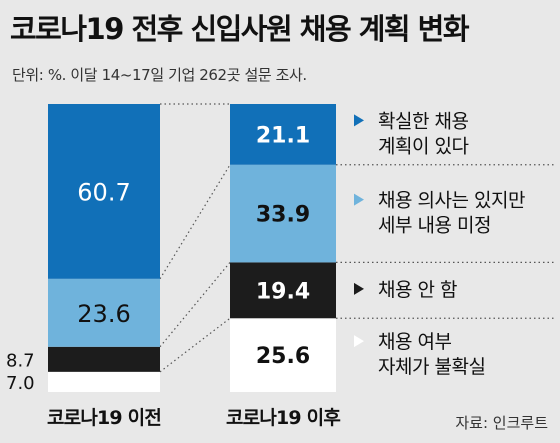 Image resolution: width=560 pixels, height=443 pixels. I want to click on category-label: 코로나19 이전, so click(104, 418).